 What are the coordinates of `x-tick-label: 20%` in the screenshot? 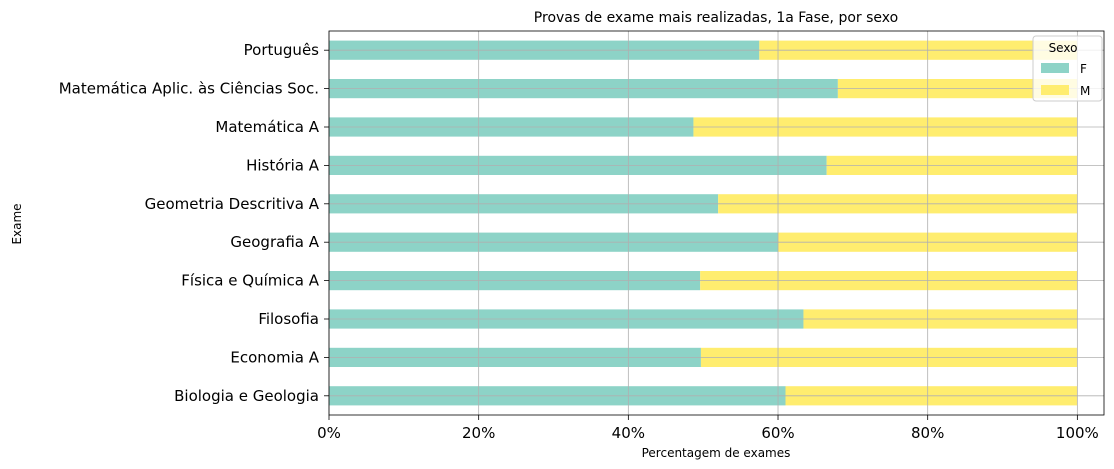 It's located at (478, 433).